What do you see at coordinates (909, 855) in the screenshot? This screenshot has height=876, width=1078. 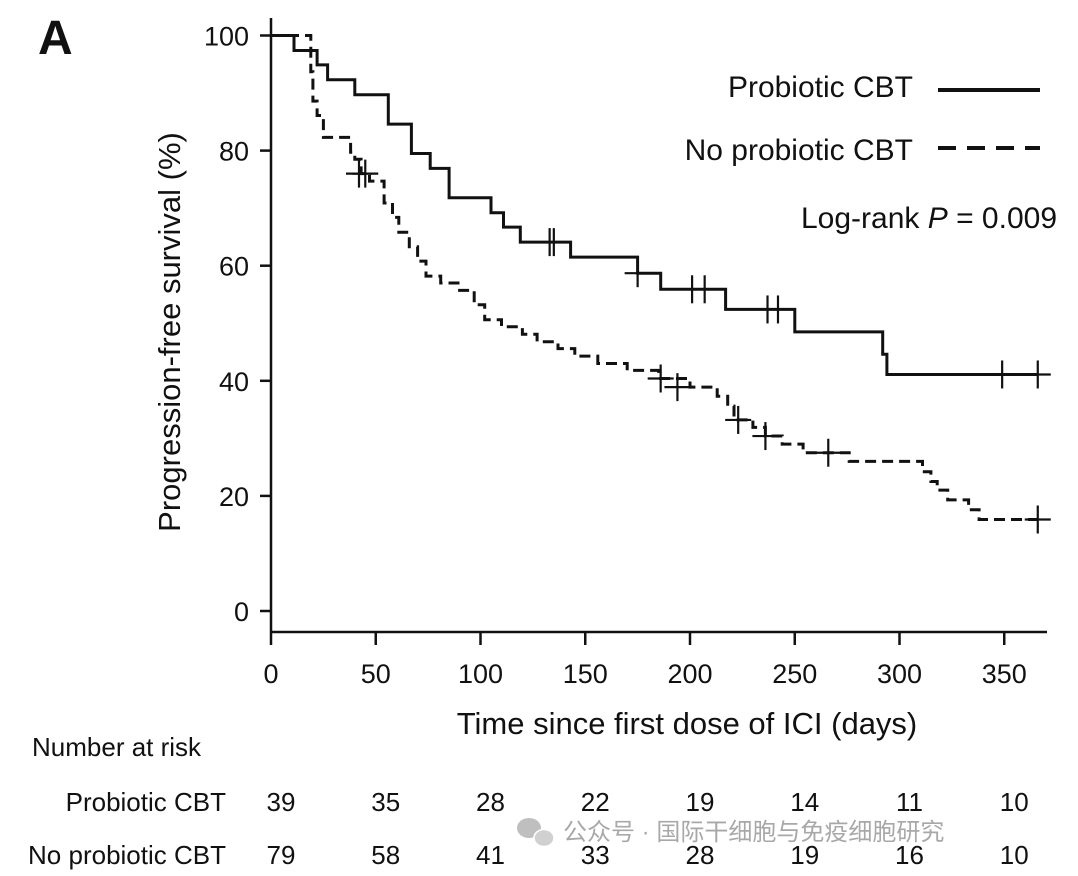 I see `risk-value-1-6: 16` at bounding box center [909, 855].